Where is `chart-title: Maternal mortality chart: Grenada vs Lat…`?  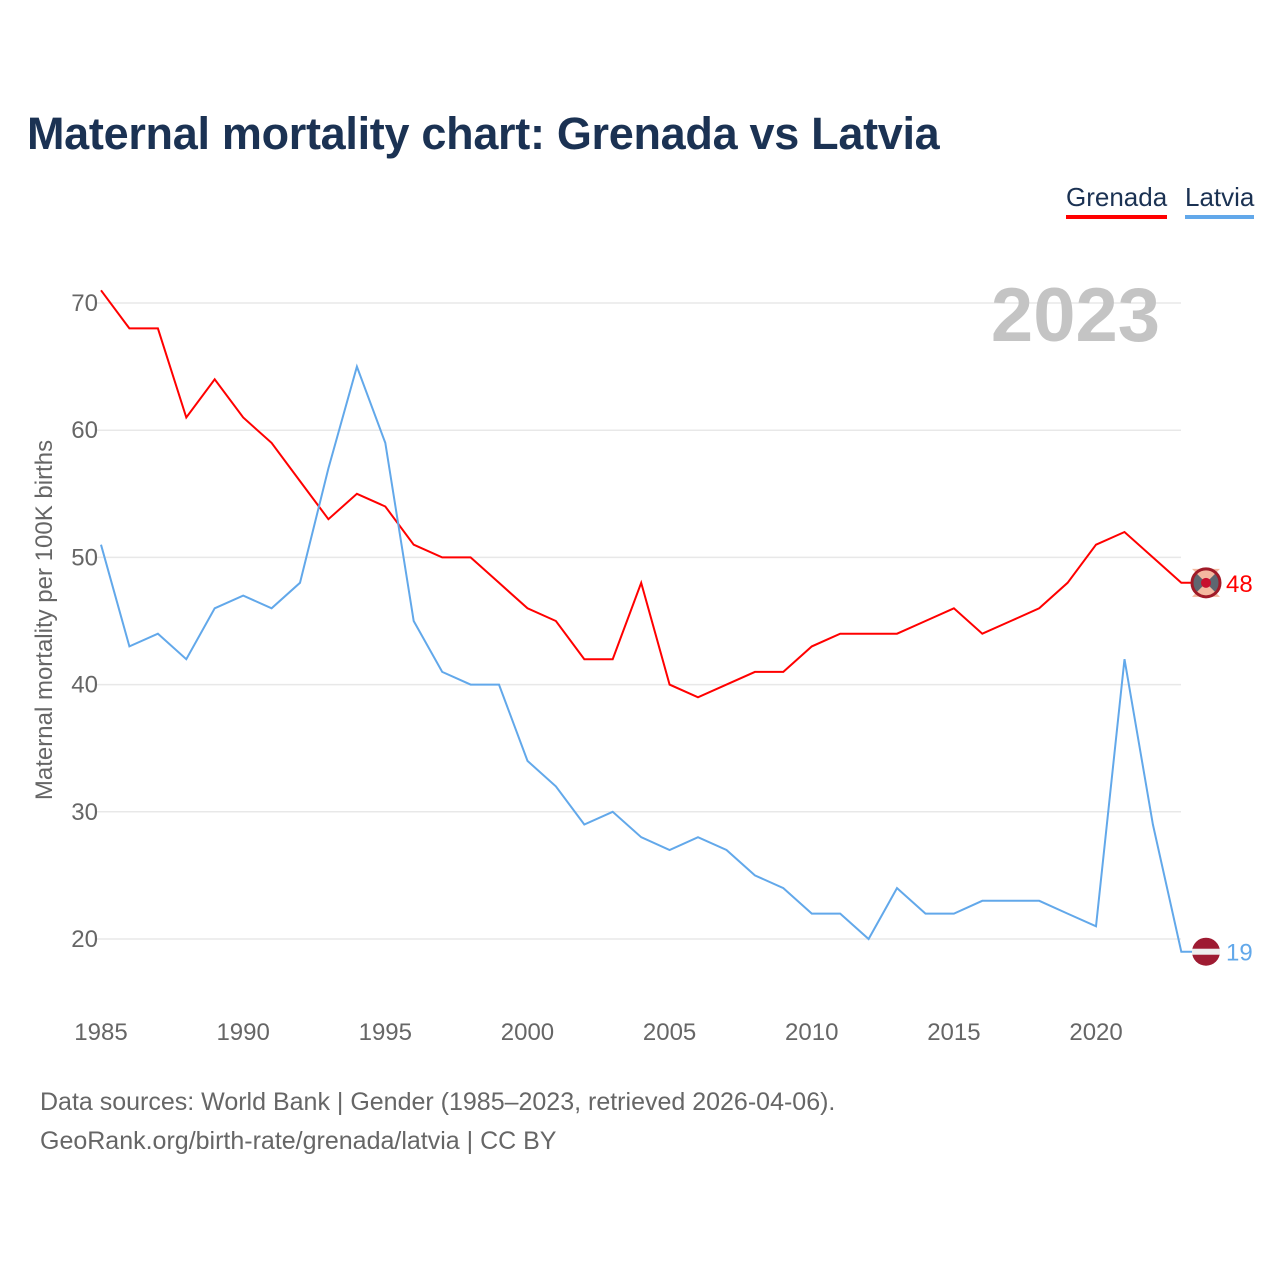 chart-title: Maternal mortality chart: Grenada vs Lat… is located at coordinates (483, 133).